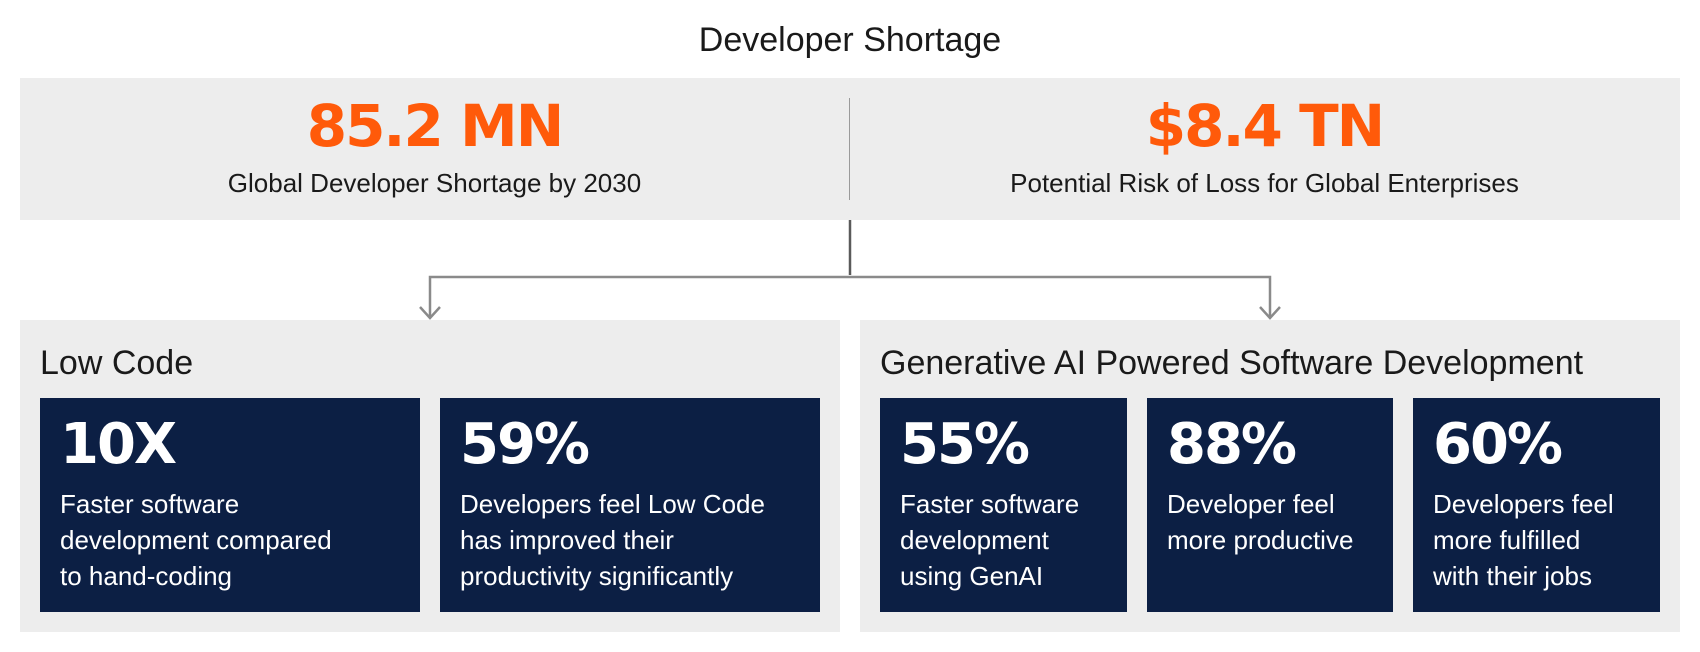 The image size is (1700, 652). Describe the element at coordinates (1523, 504) in the screenshot. I see `card-description-line: Developers feel` at that location.